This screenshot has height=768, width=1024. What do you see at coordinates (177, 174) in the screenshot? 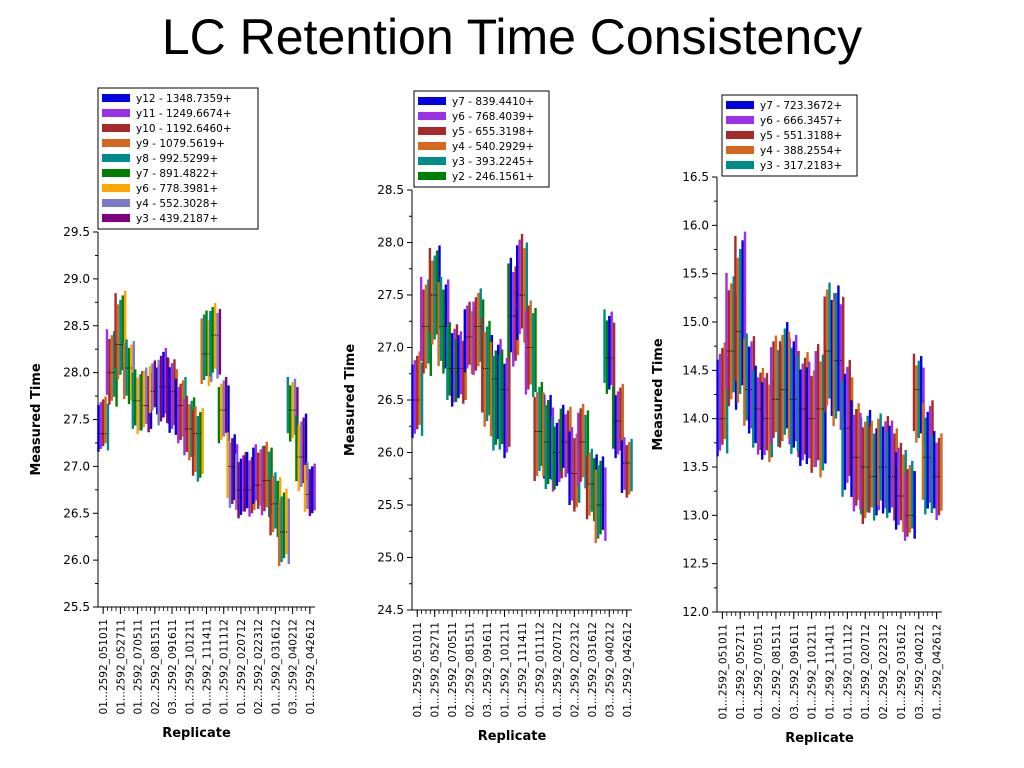
I see `legend-label: y7 - 891.4822+` at bounding box center [177, 174].